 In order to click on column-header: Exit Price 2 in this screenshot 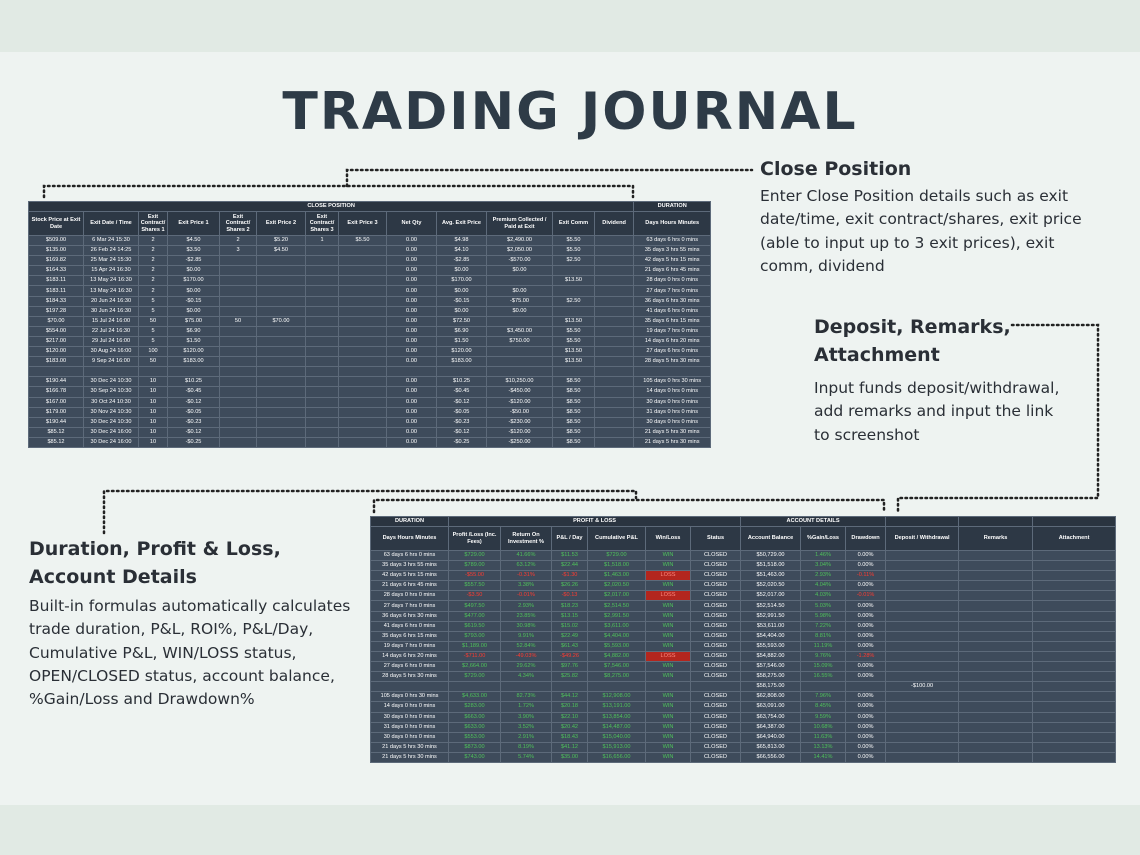, I will do `click(281, 223)`.